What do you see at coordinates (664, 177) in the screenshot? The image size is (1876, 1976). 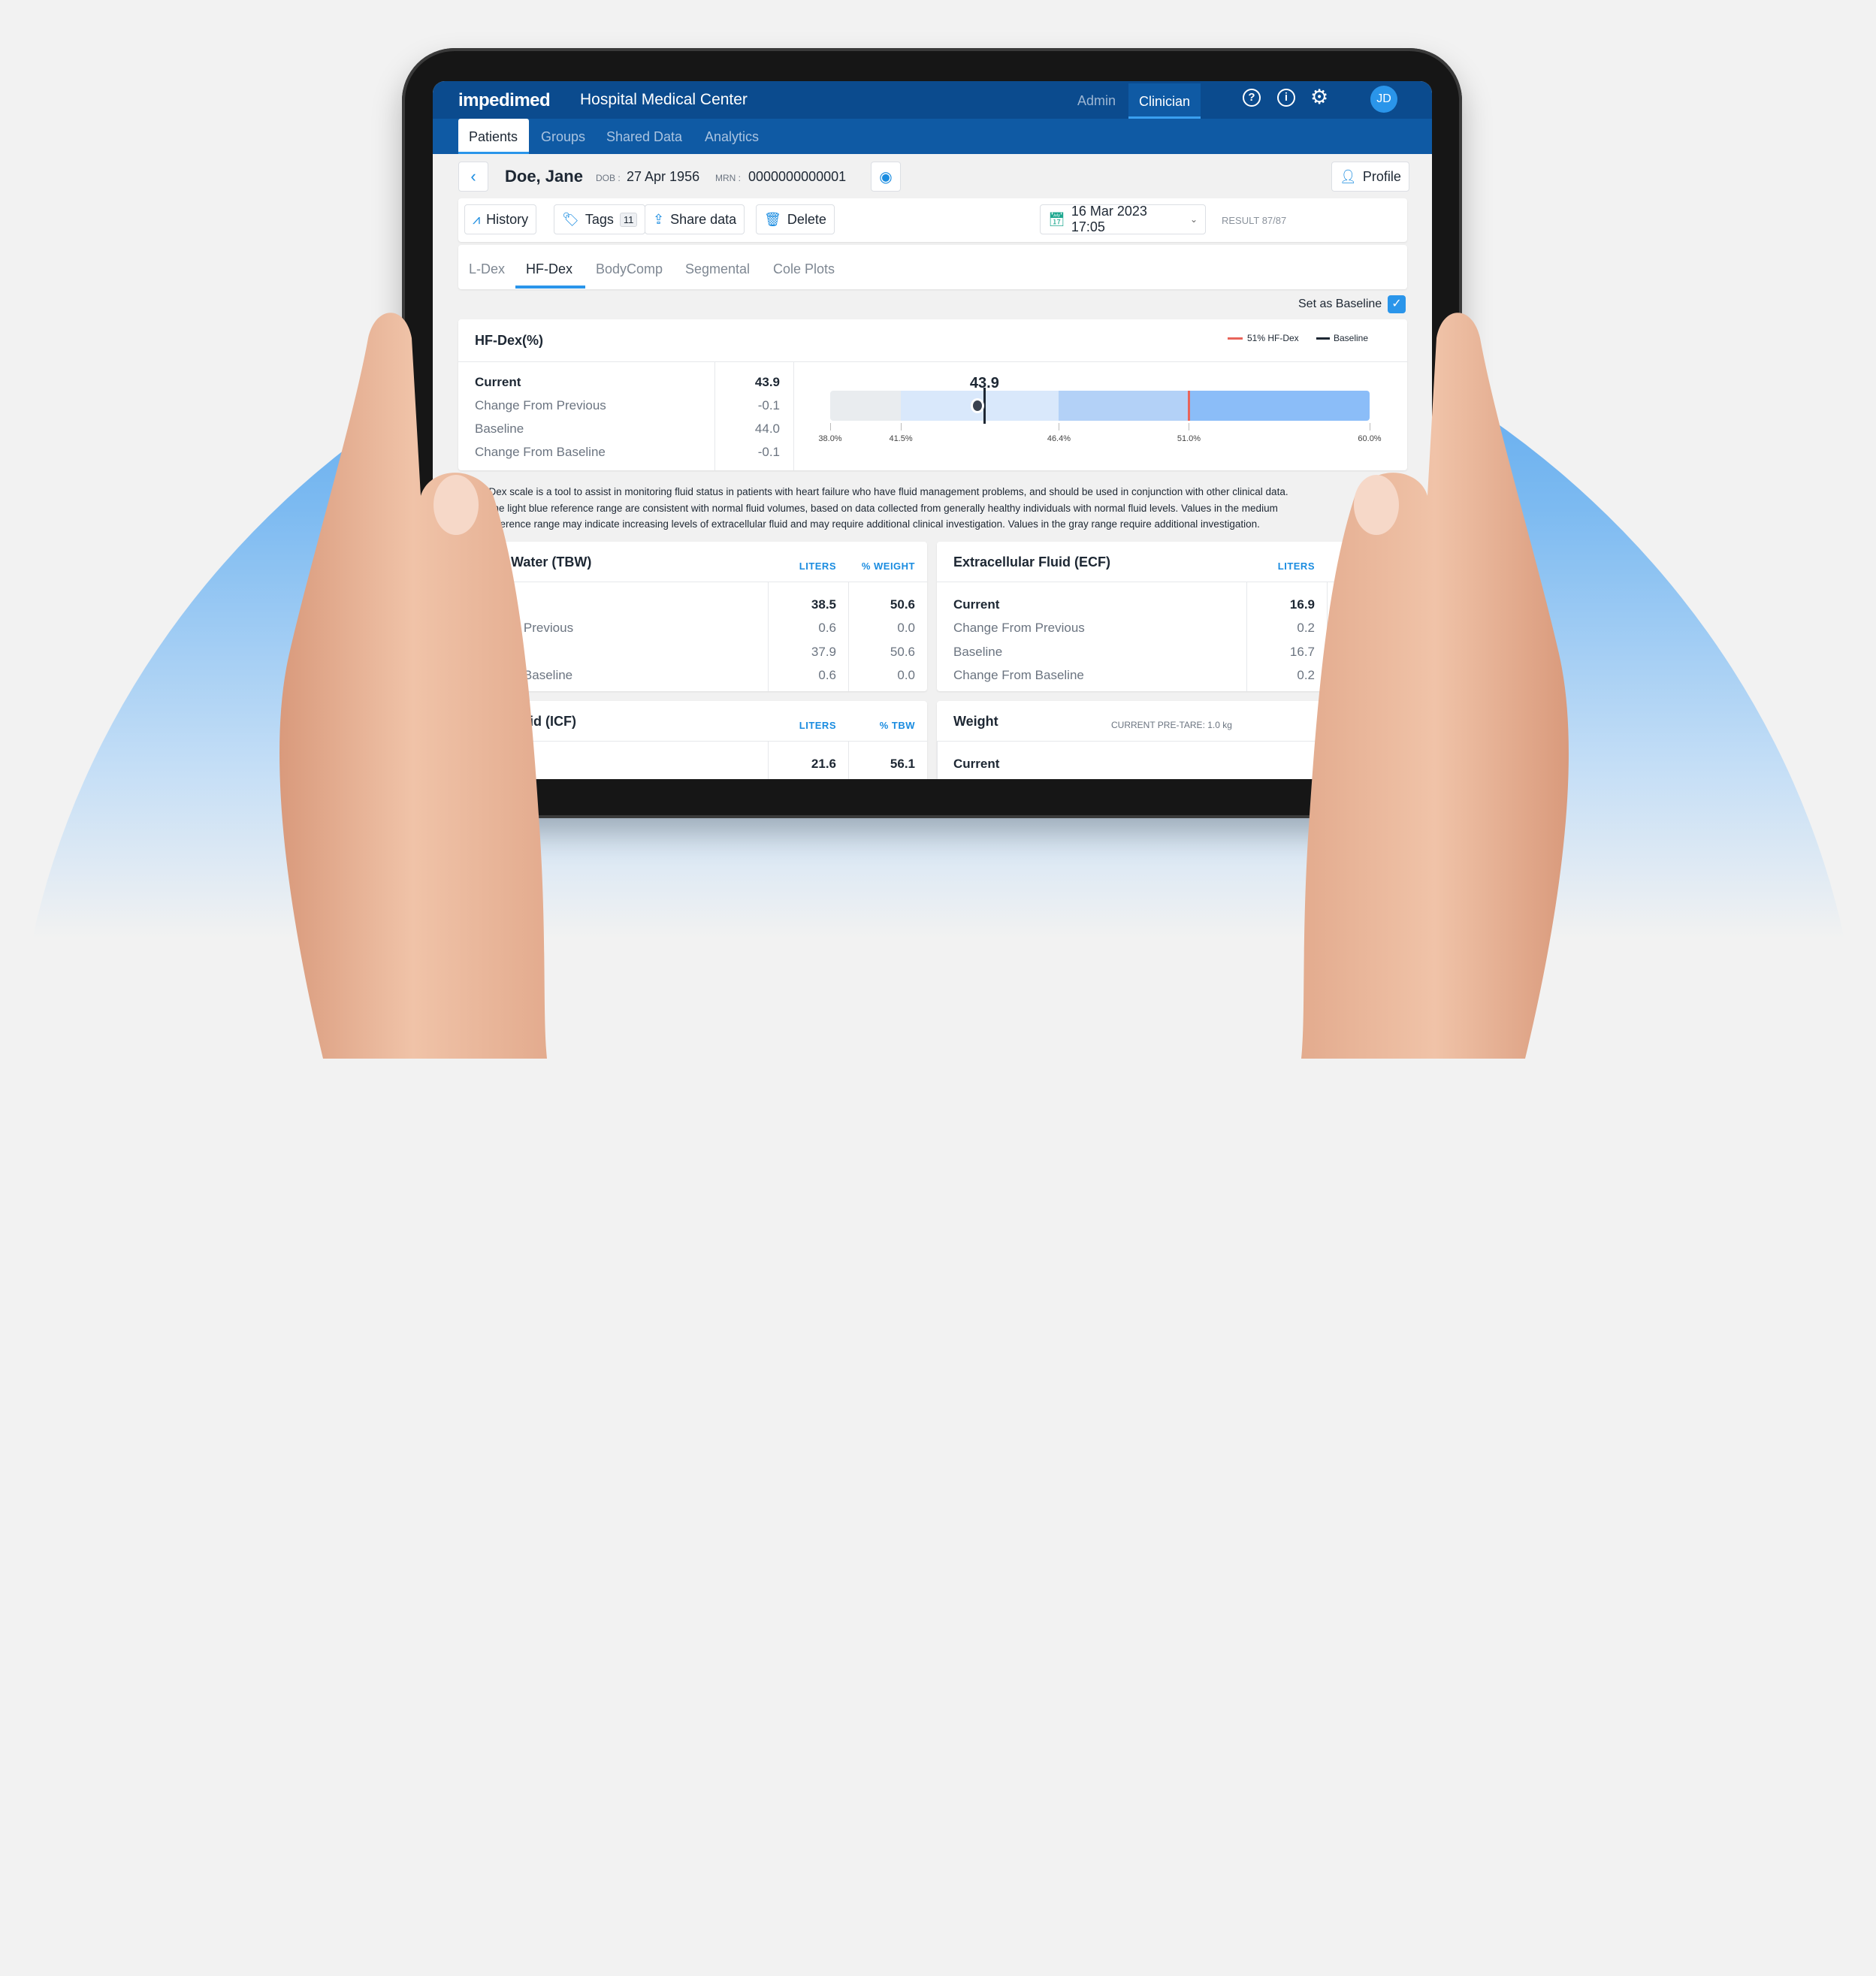 I see `dob-value: 27 Apr 1956` at bounding box center [664, 177].